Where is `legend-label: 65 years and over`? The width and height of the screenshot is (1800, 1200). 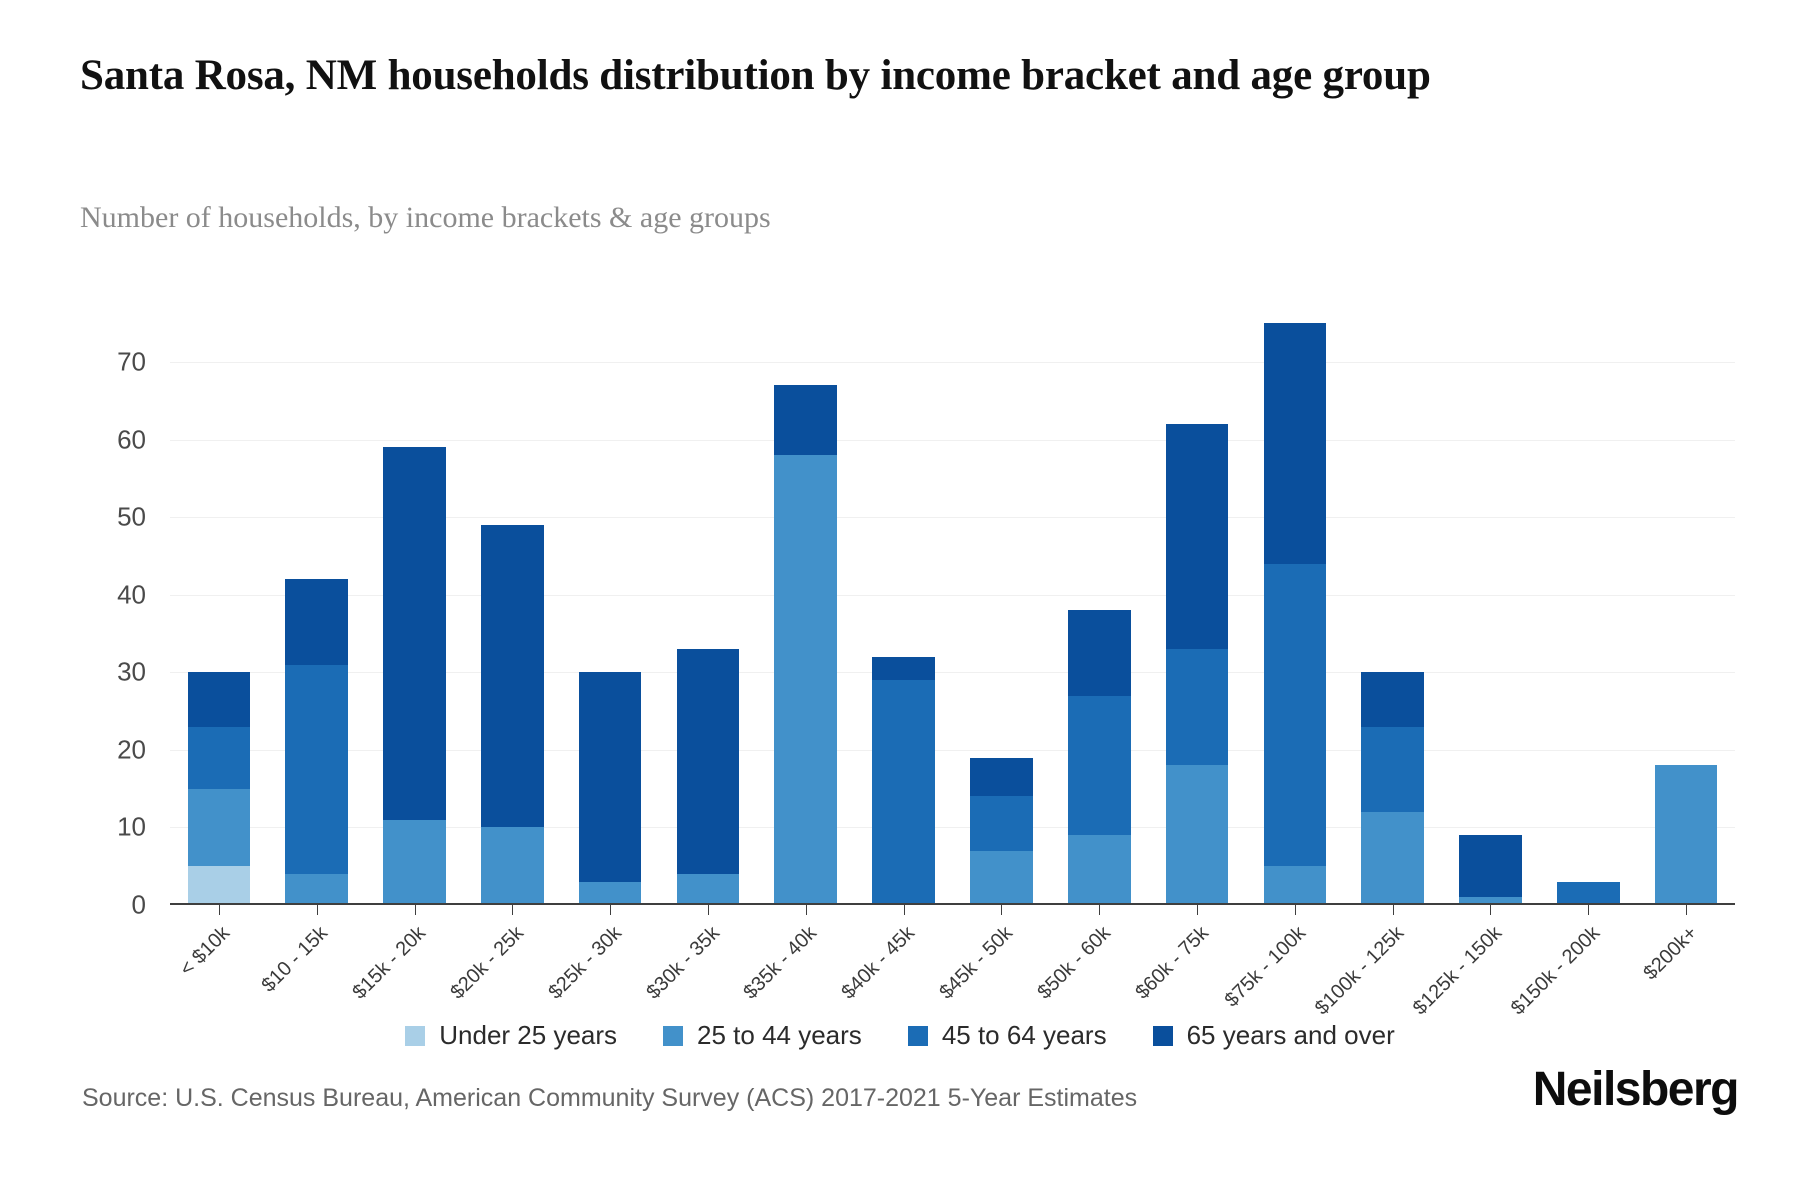
legend-label: 65 years and over is located at coordinates (1290, 1035).